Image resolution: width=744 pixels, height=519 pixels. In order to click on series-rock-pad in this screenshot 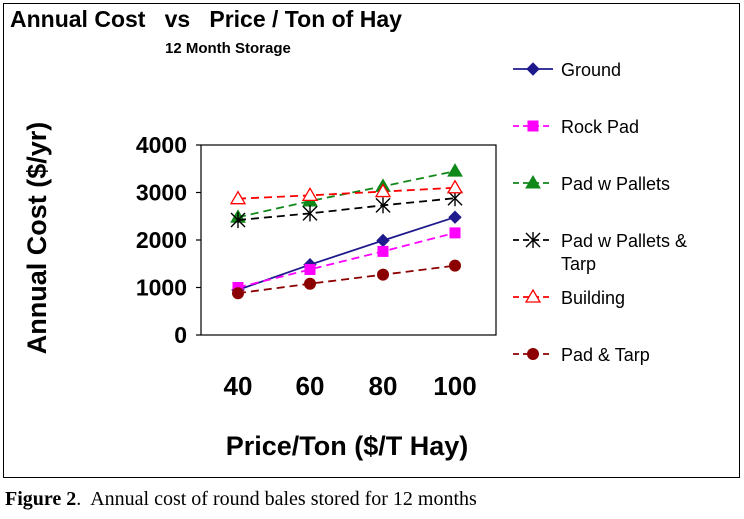, I will do `click(346, 260)`.